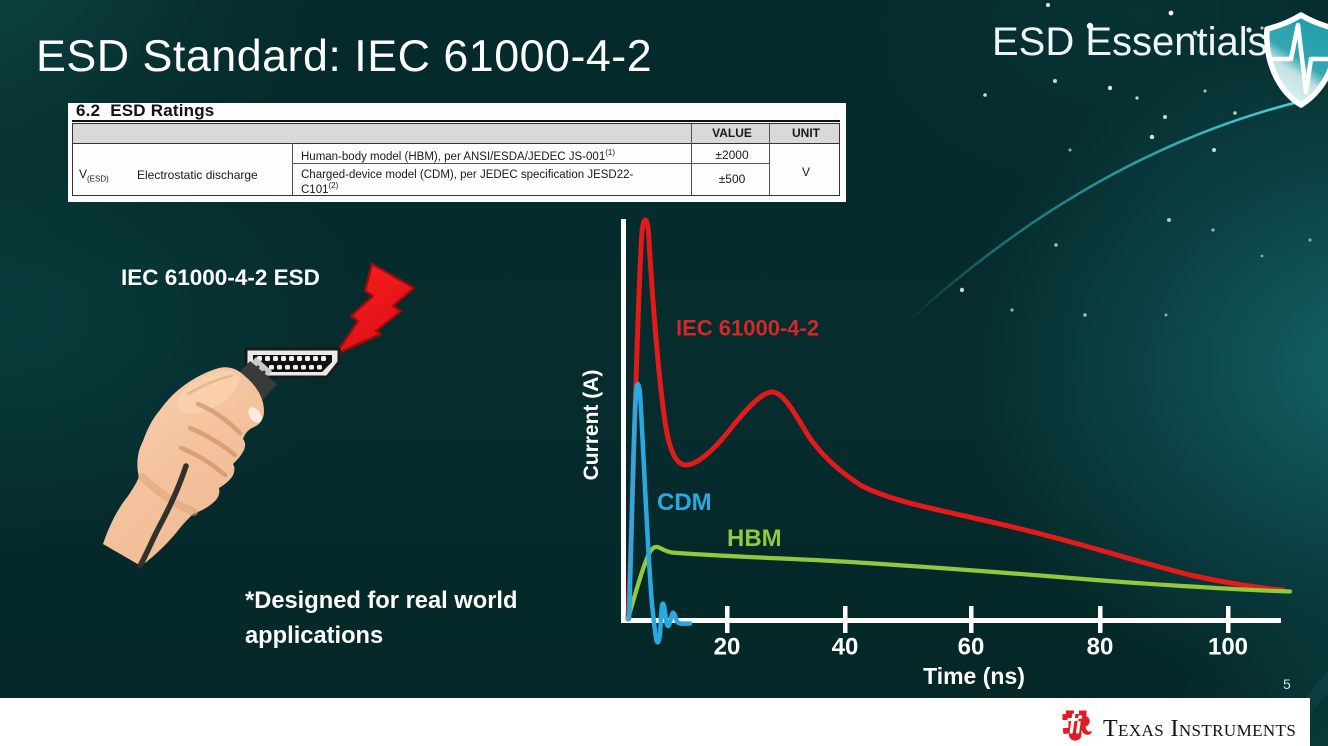 The height and width of the screenshot is (746, 1328). Describe the element at coordinates (1199, 729) in the screenshot. I see `svg-text: Texas Instruments` at that location.